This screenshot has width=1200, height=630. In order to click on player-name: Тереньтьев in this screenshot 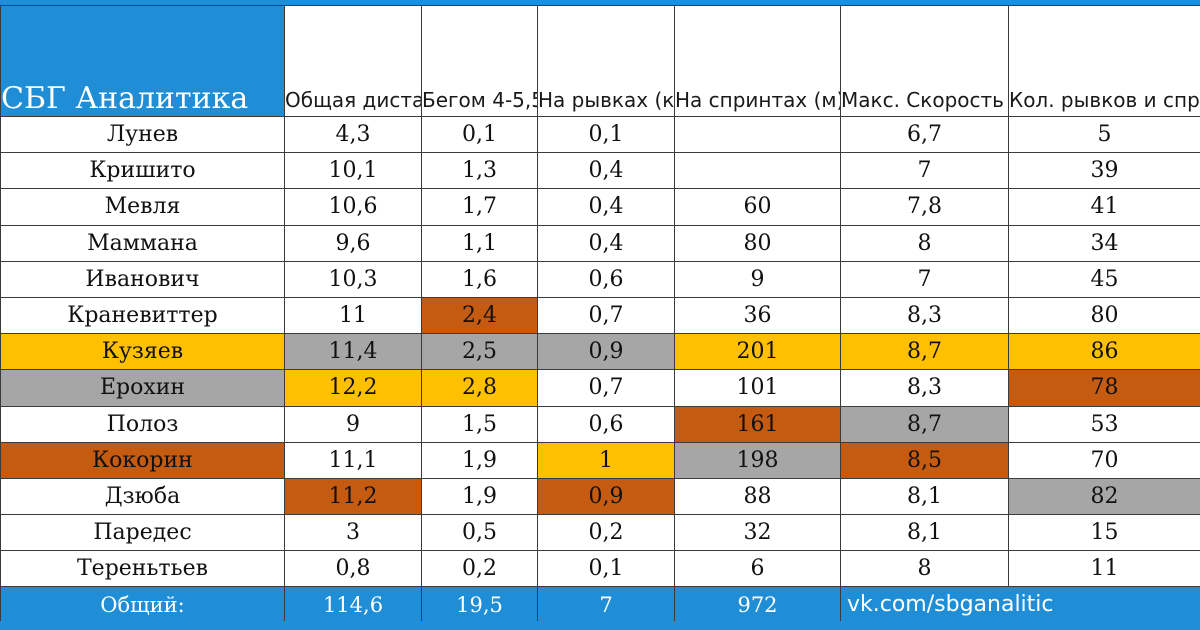, I will do `click(142, 569)`.